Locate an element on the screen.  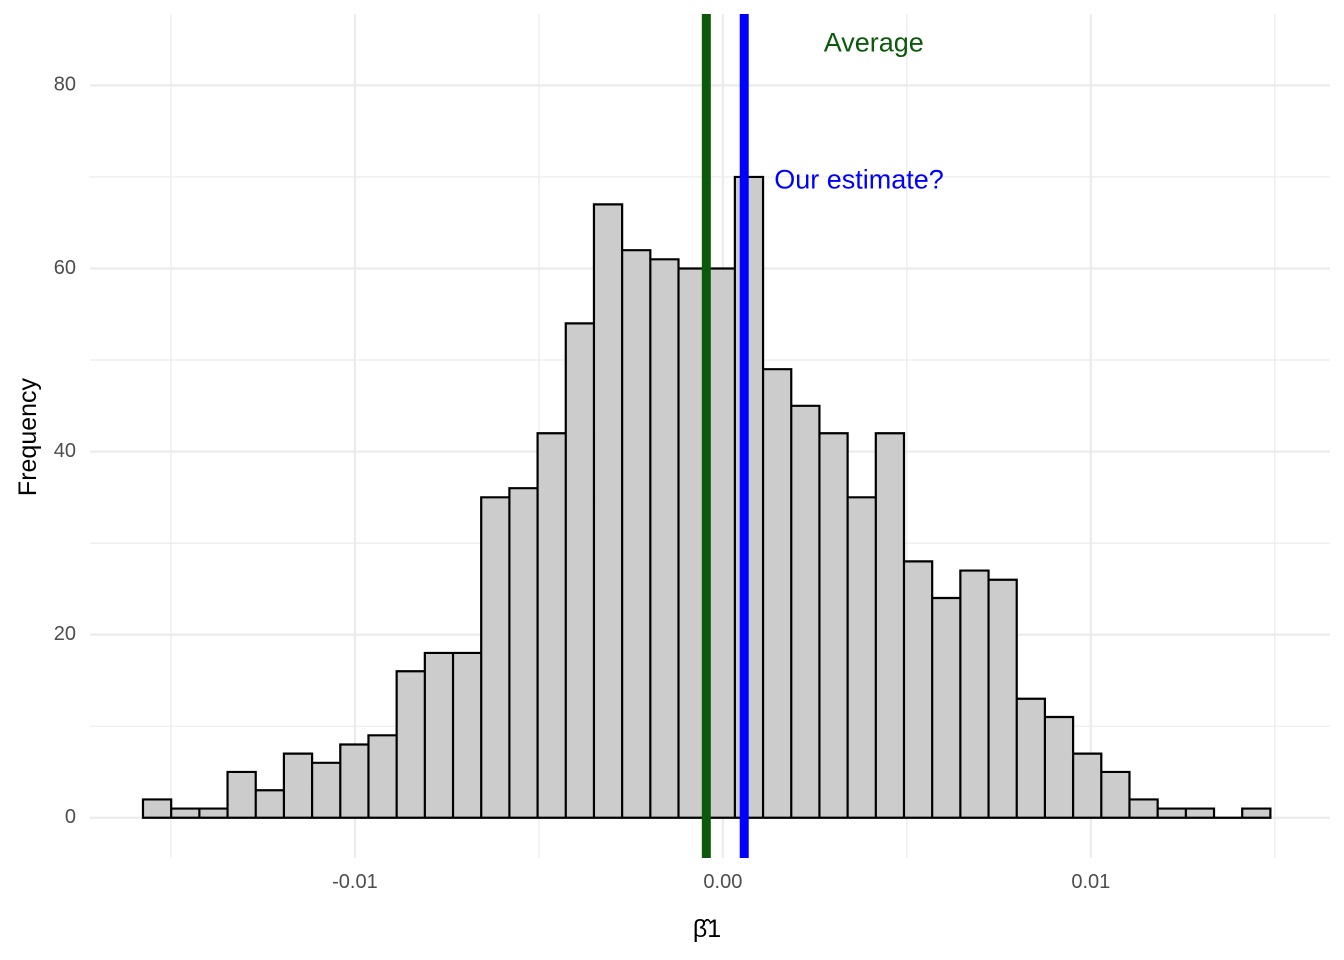
average-label: Average is located at coordinates (874, 42).